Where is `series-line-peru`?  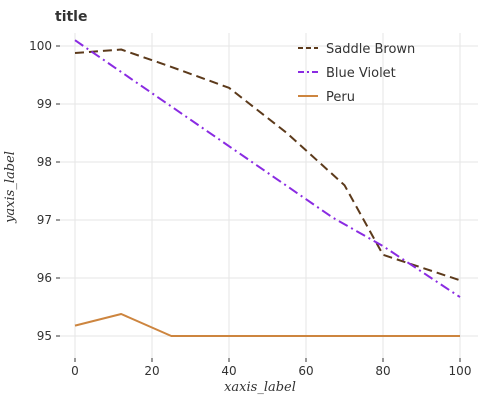 series-line-peru is located at coordinates (267, 325).